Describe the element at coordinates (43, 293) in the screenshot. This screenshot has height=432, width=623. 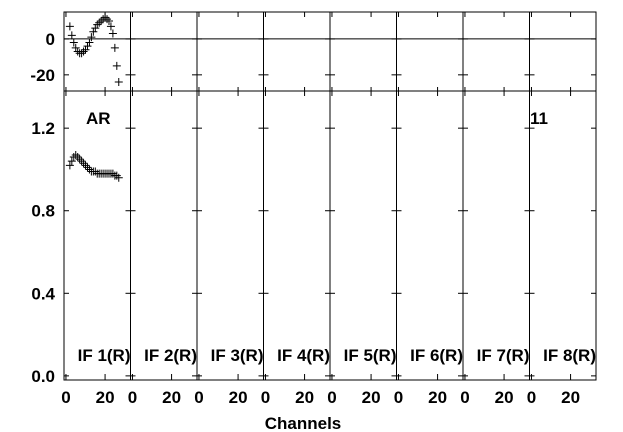
I see `amp-y-tick-label: 0.4` at that location.